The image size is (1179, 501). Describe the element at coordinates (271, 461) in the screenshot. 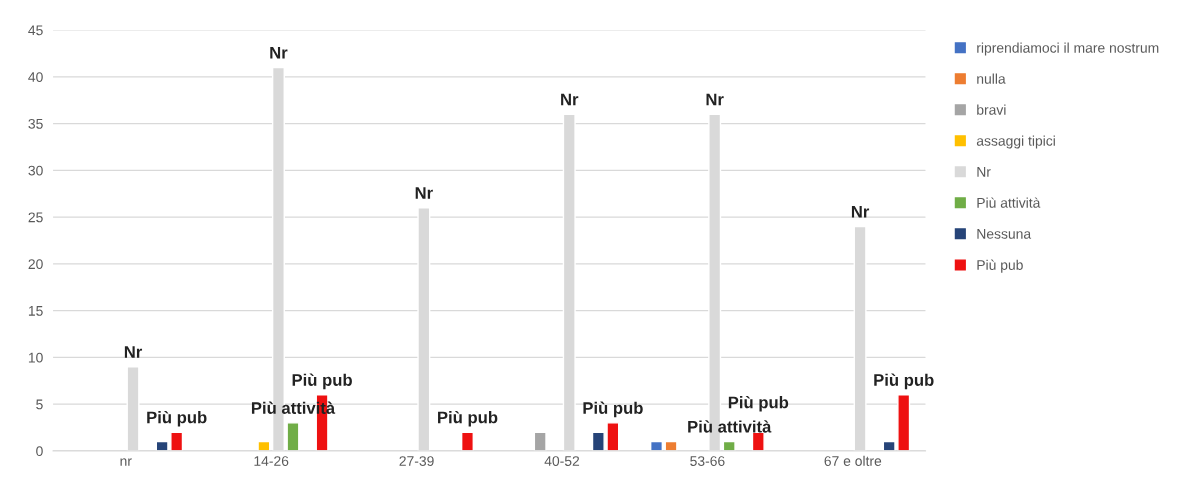

I see `x-tick-label: 14-26` at that location.